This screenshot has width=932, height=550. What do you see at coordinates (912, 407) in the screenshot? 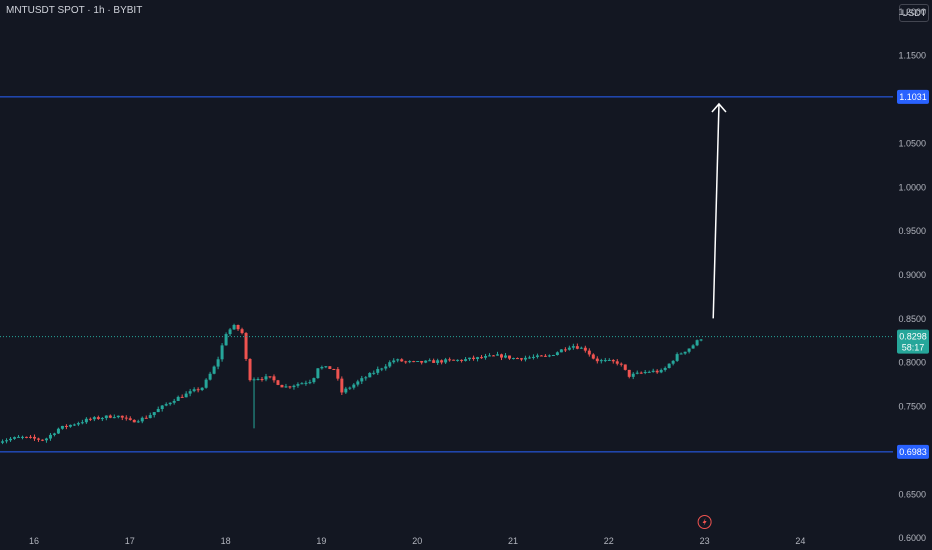
I see `price-tick-label: 0.7500` at bounding box center [912, 407].